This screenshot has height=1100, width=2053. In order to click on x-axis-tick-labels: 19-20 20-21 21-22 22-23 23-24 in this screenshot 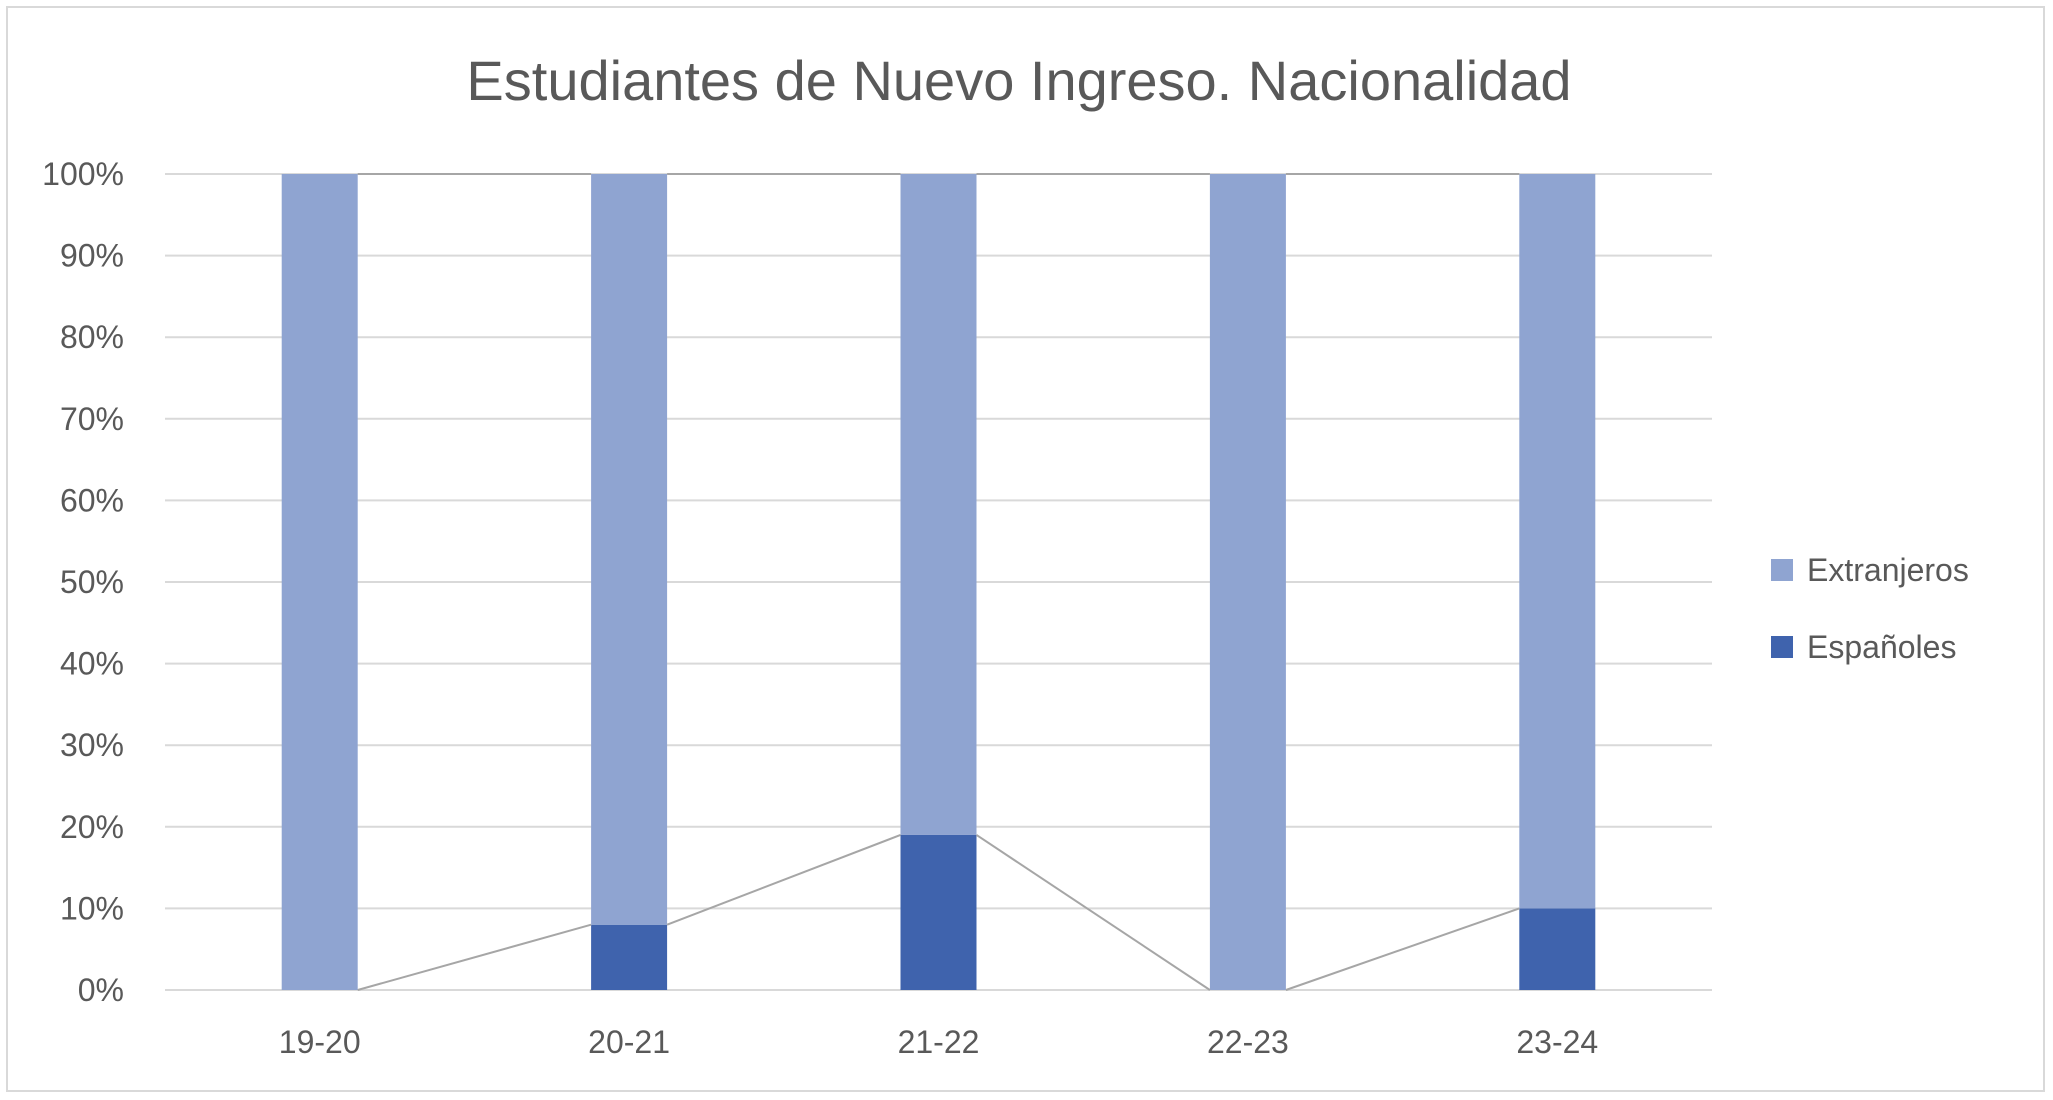, I will do `click(938, 1042)`.